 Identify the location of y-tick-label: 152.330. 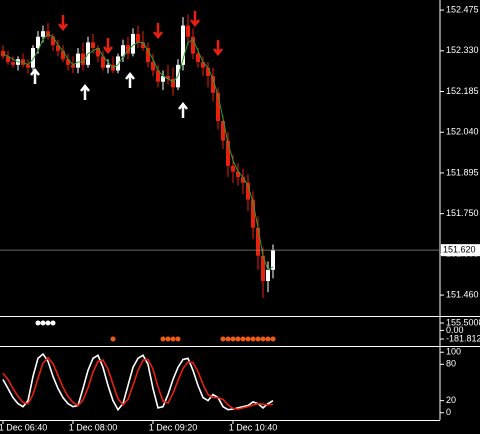
(462, 50).